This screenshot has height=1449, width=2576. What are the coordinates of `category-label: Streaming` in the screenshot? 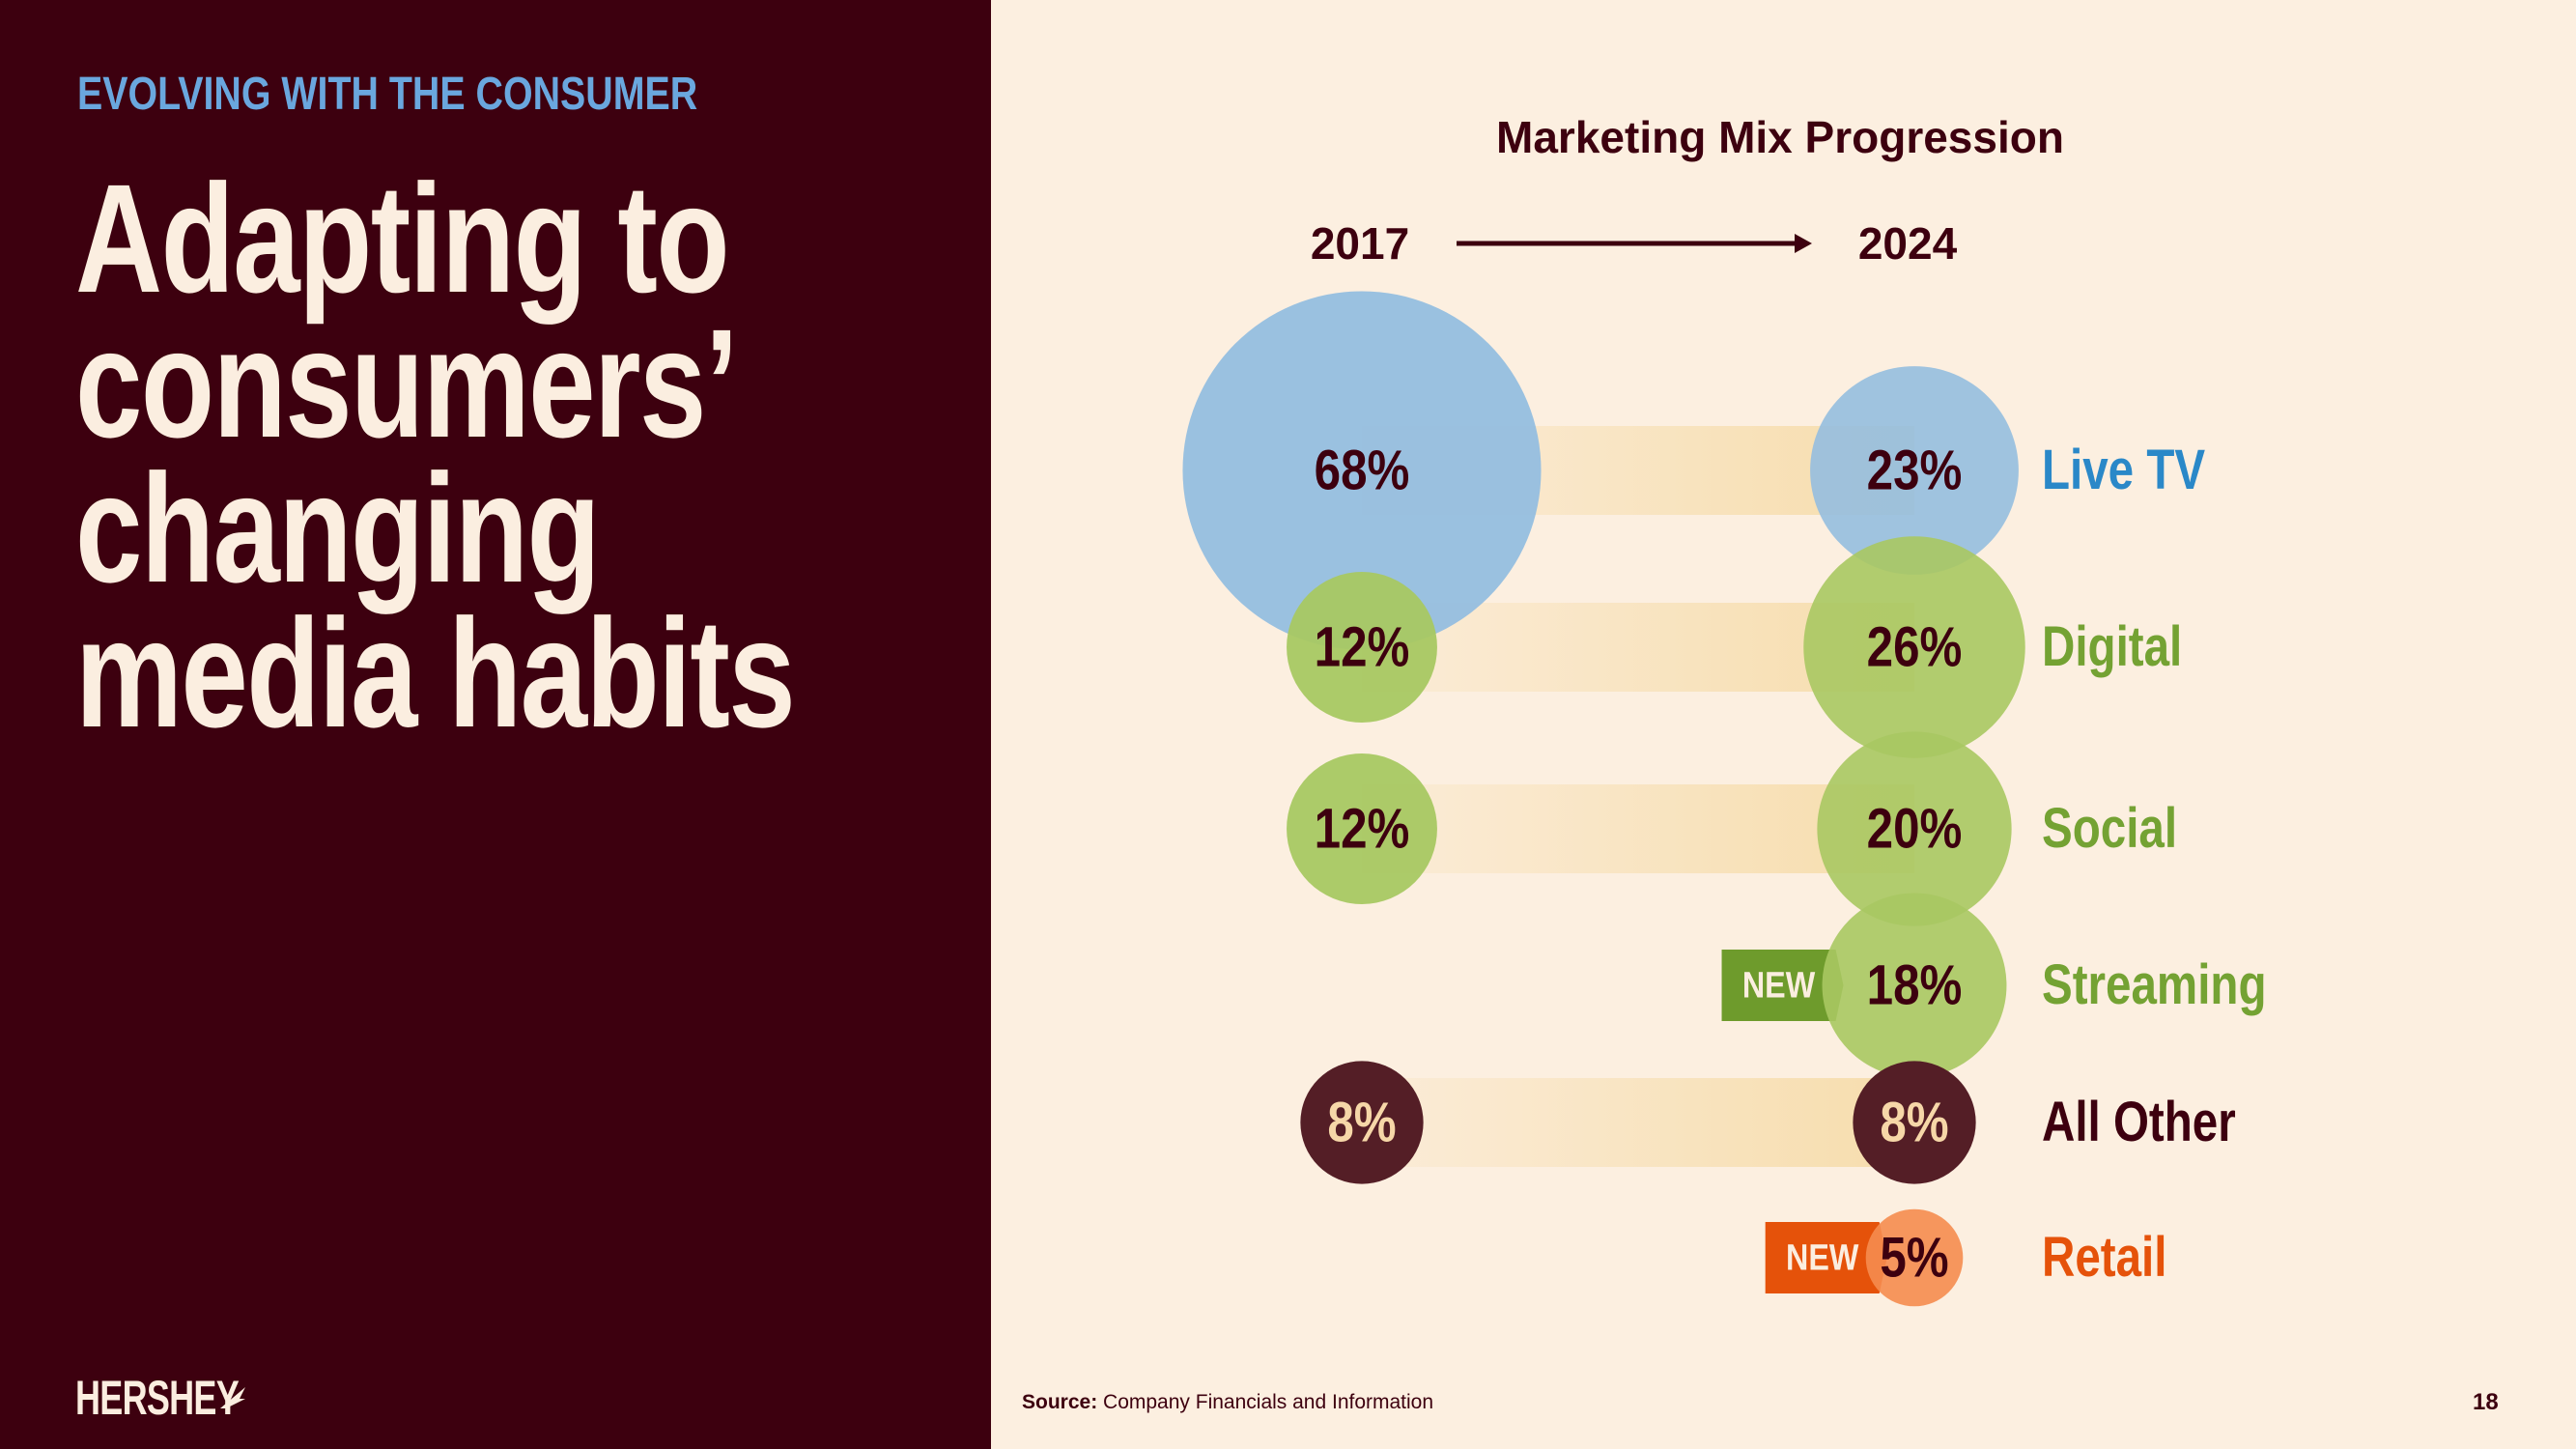 It's located at (2154, 985).